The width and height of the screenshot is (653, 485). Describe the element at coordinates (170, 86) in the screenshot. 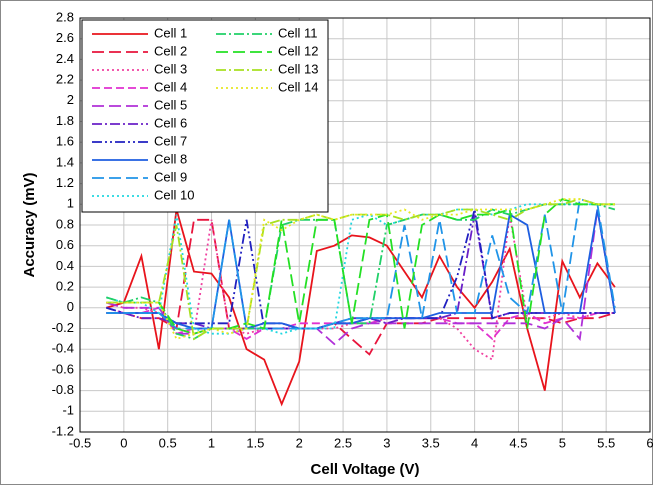

I see `legend-label: Cell 4` at that location.